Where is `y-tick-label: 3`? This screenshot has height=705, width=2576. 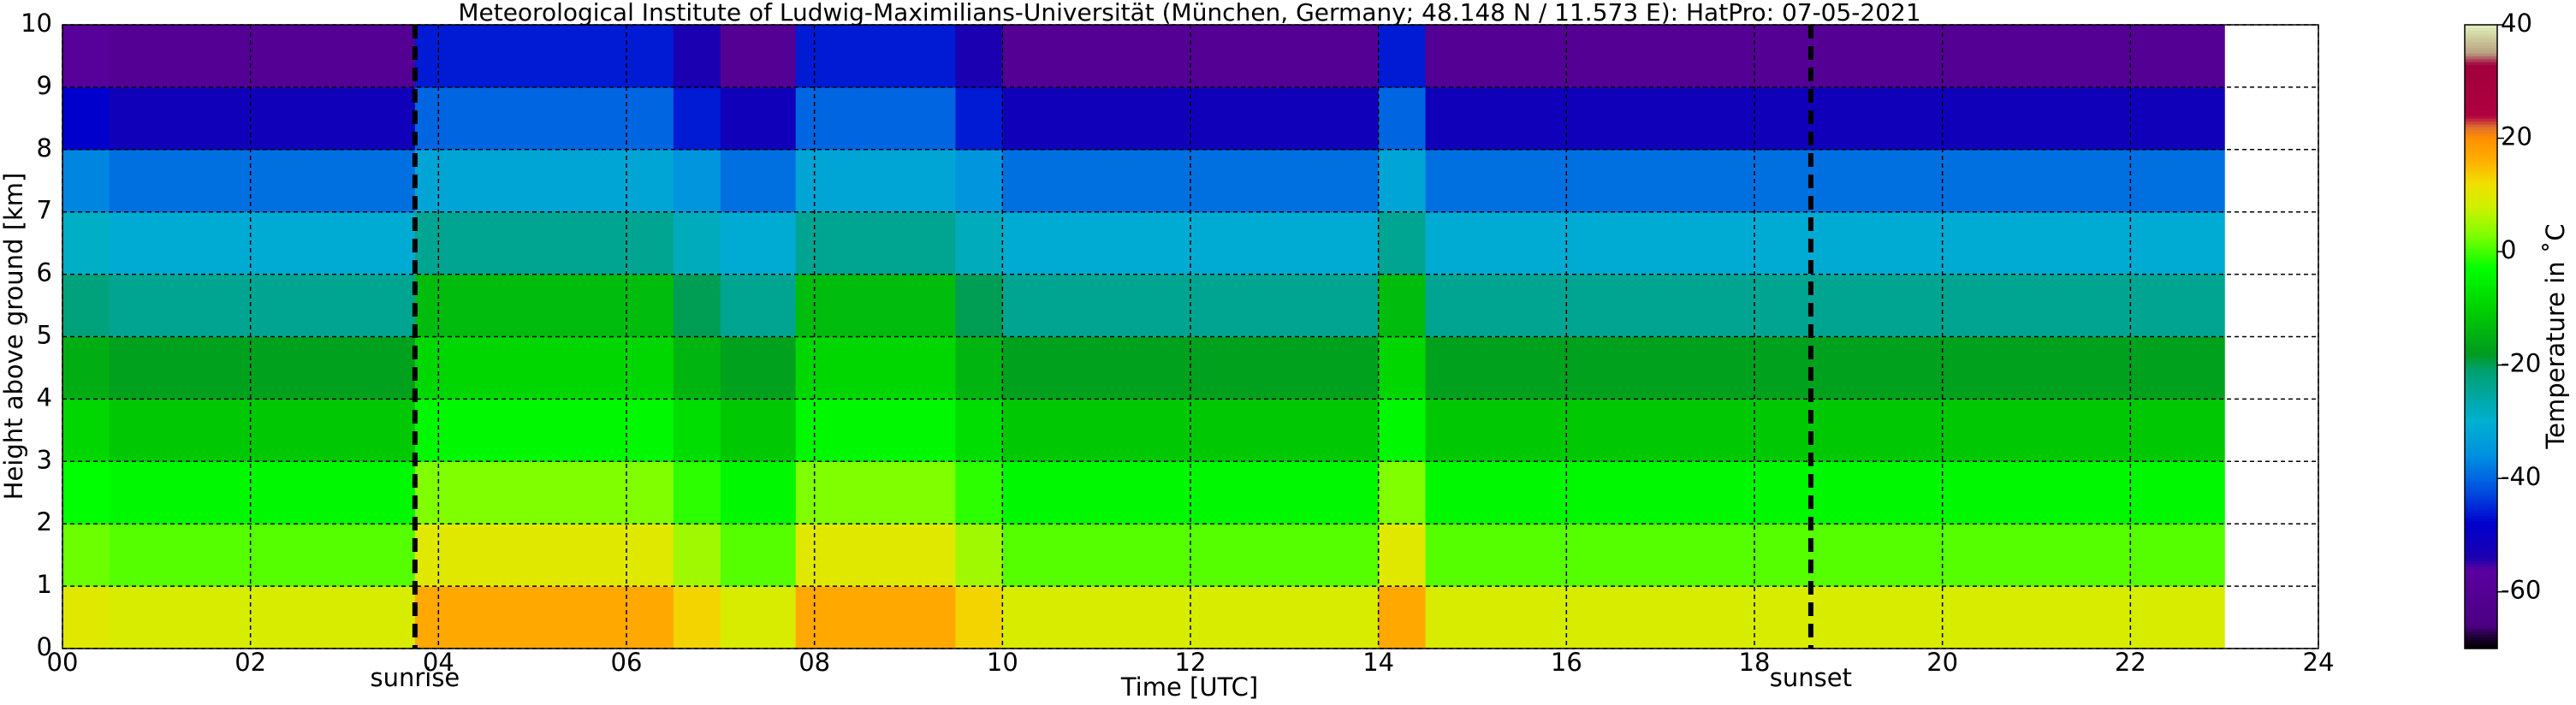 y-tick-label: 3 is located at coordinates (44, 459).